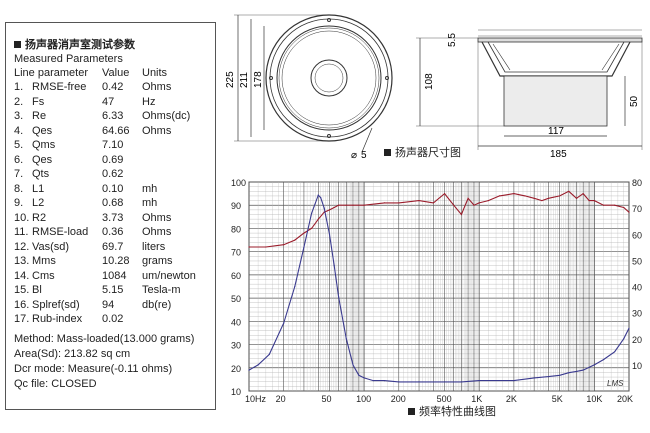 The image size is (650, 433). I want to click on method-line: Method: Mass-loaded(13.000 grams), so click(104, 339).